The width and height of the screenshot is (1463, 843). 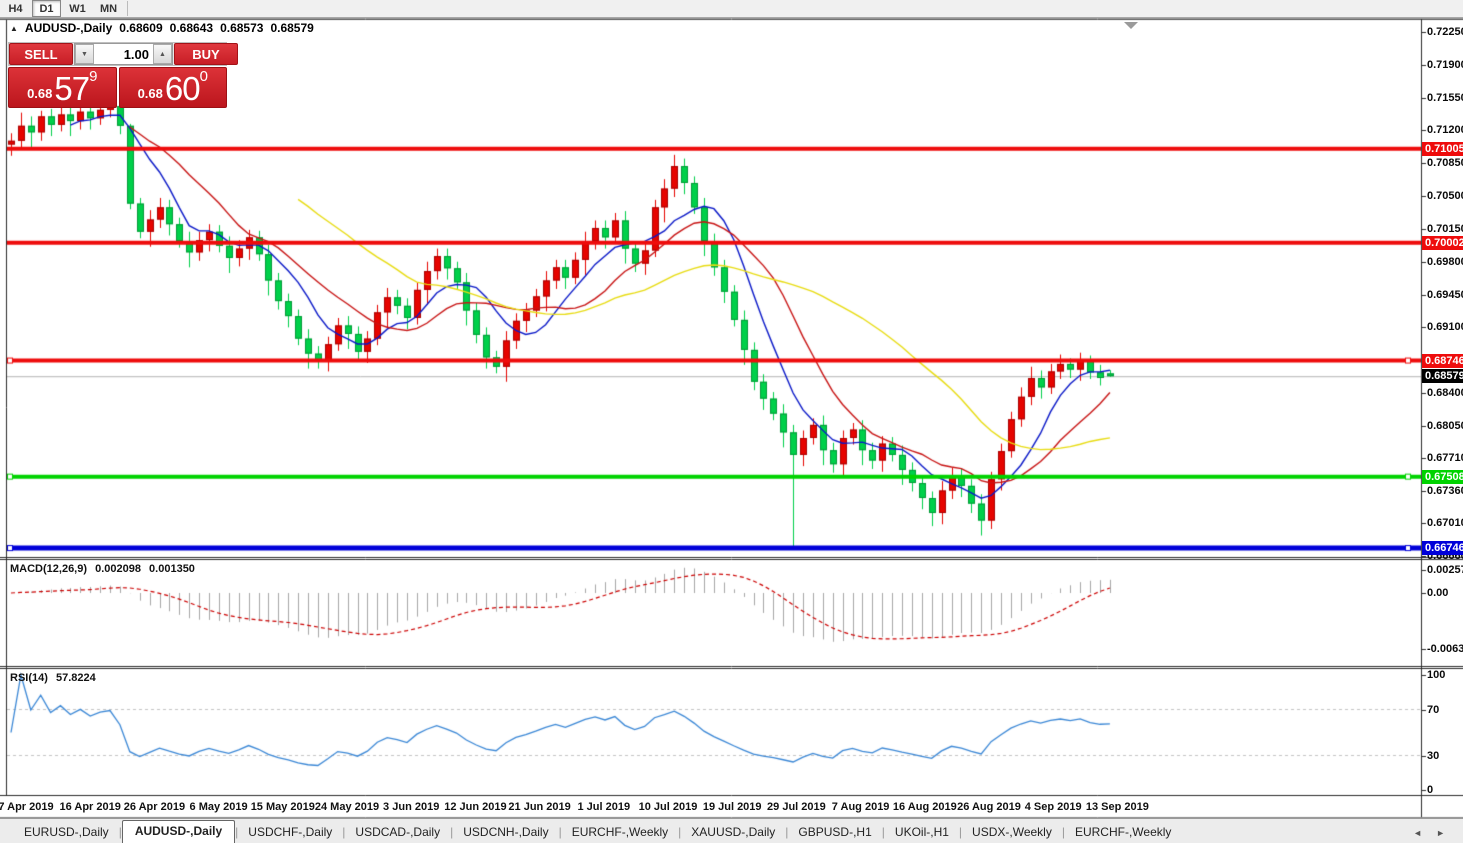 What do you see at coordinates (921, 832) in the screenshot?
I see `chart-tab-ukoilh1: UKOil-,H1` at bounding box center [921, 832].